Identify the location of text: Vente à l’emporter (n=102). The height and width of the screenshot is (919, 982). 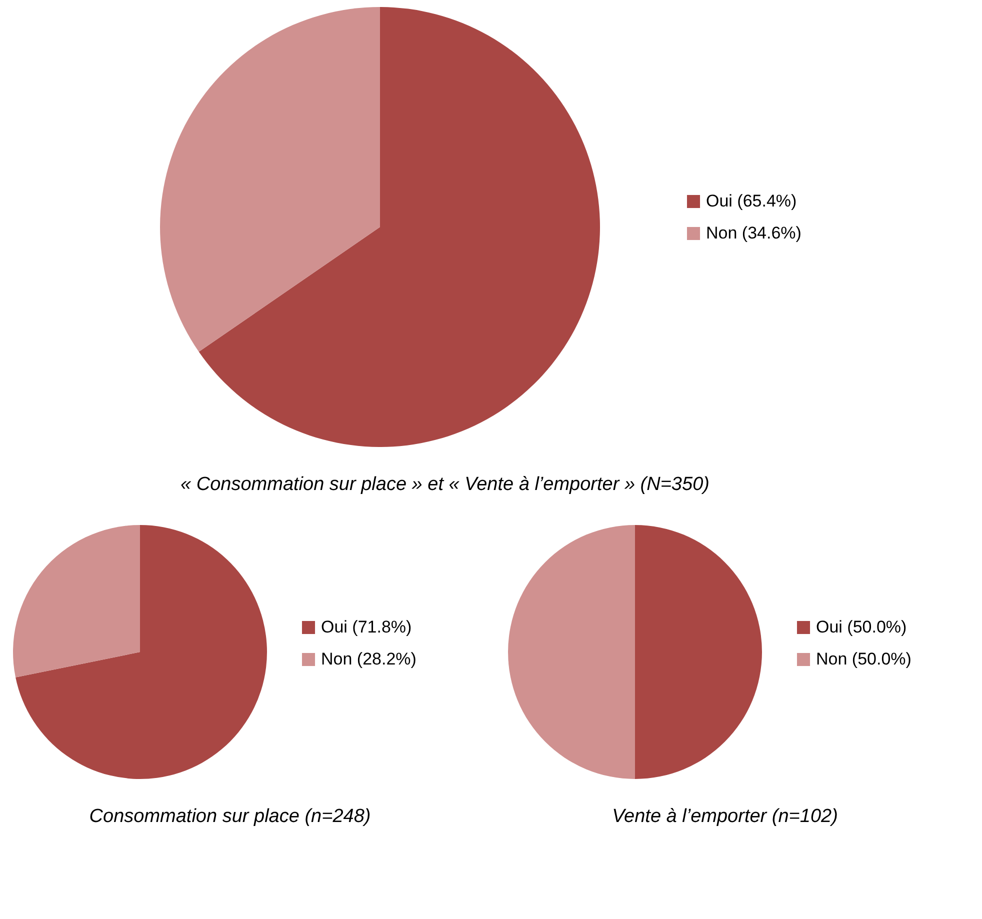
(725, 816).